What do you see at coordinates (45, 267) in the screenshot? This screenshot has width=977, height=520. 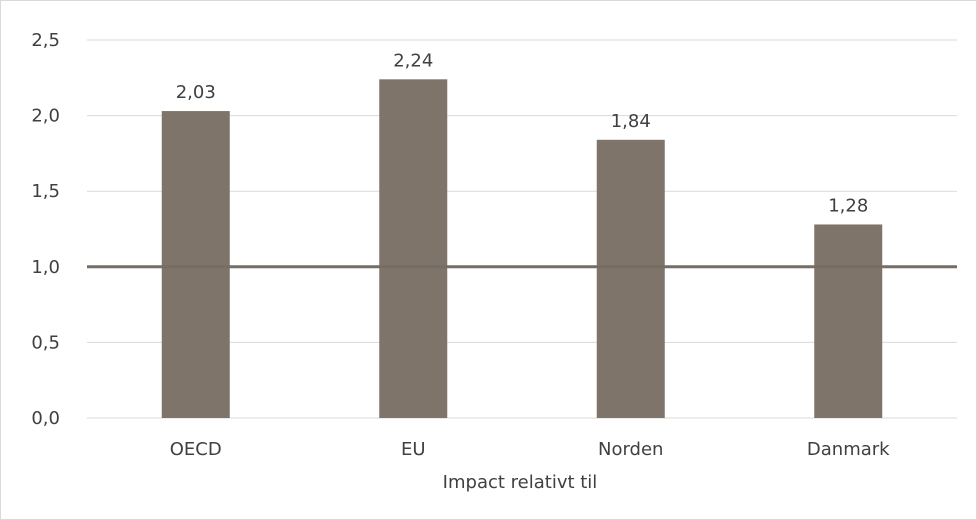 I see `y-tick-label: 1,0` at bounding box center [45, 267].